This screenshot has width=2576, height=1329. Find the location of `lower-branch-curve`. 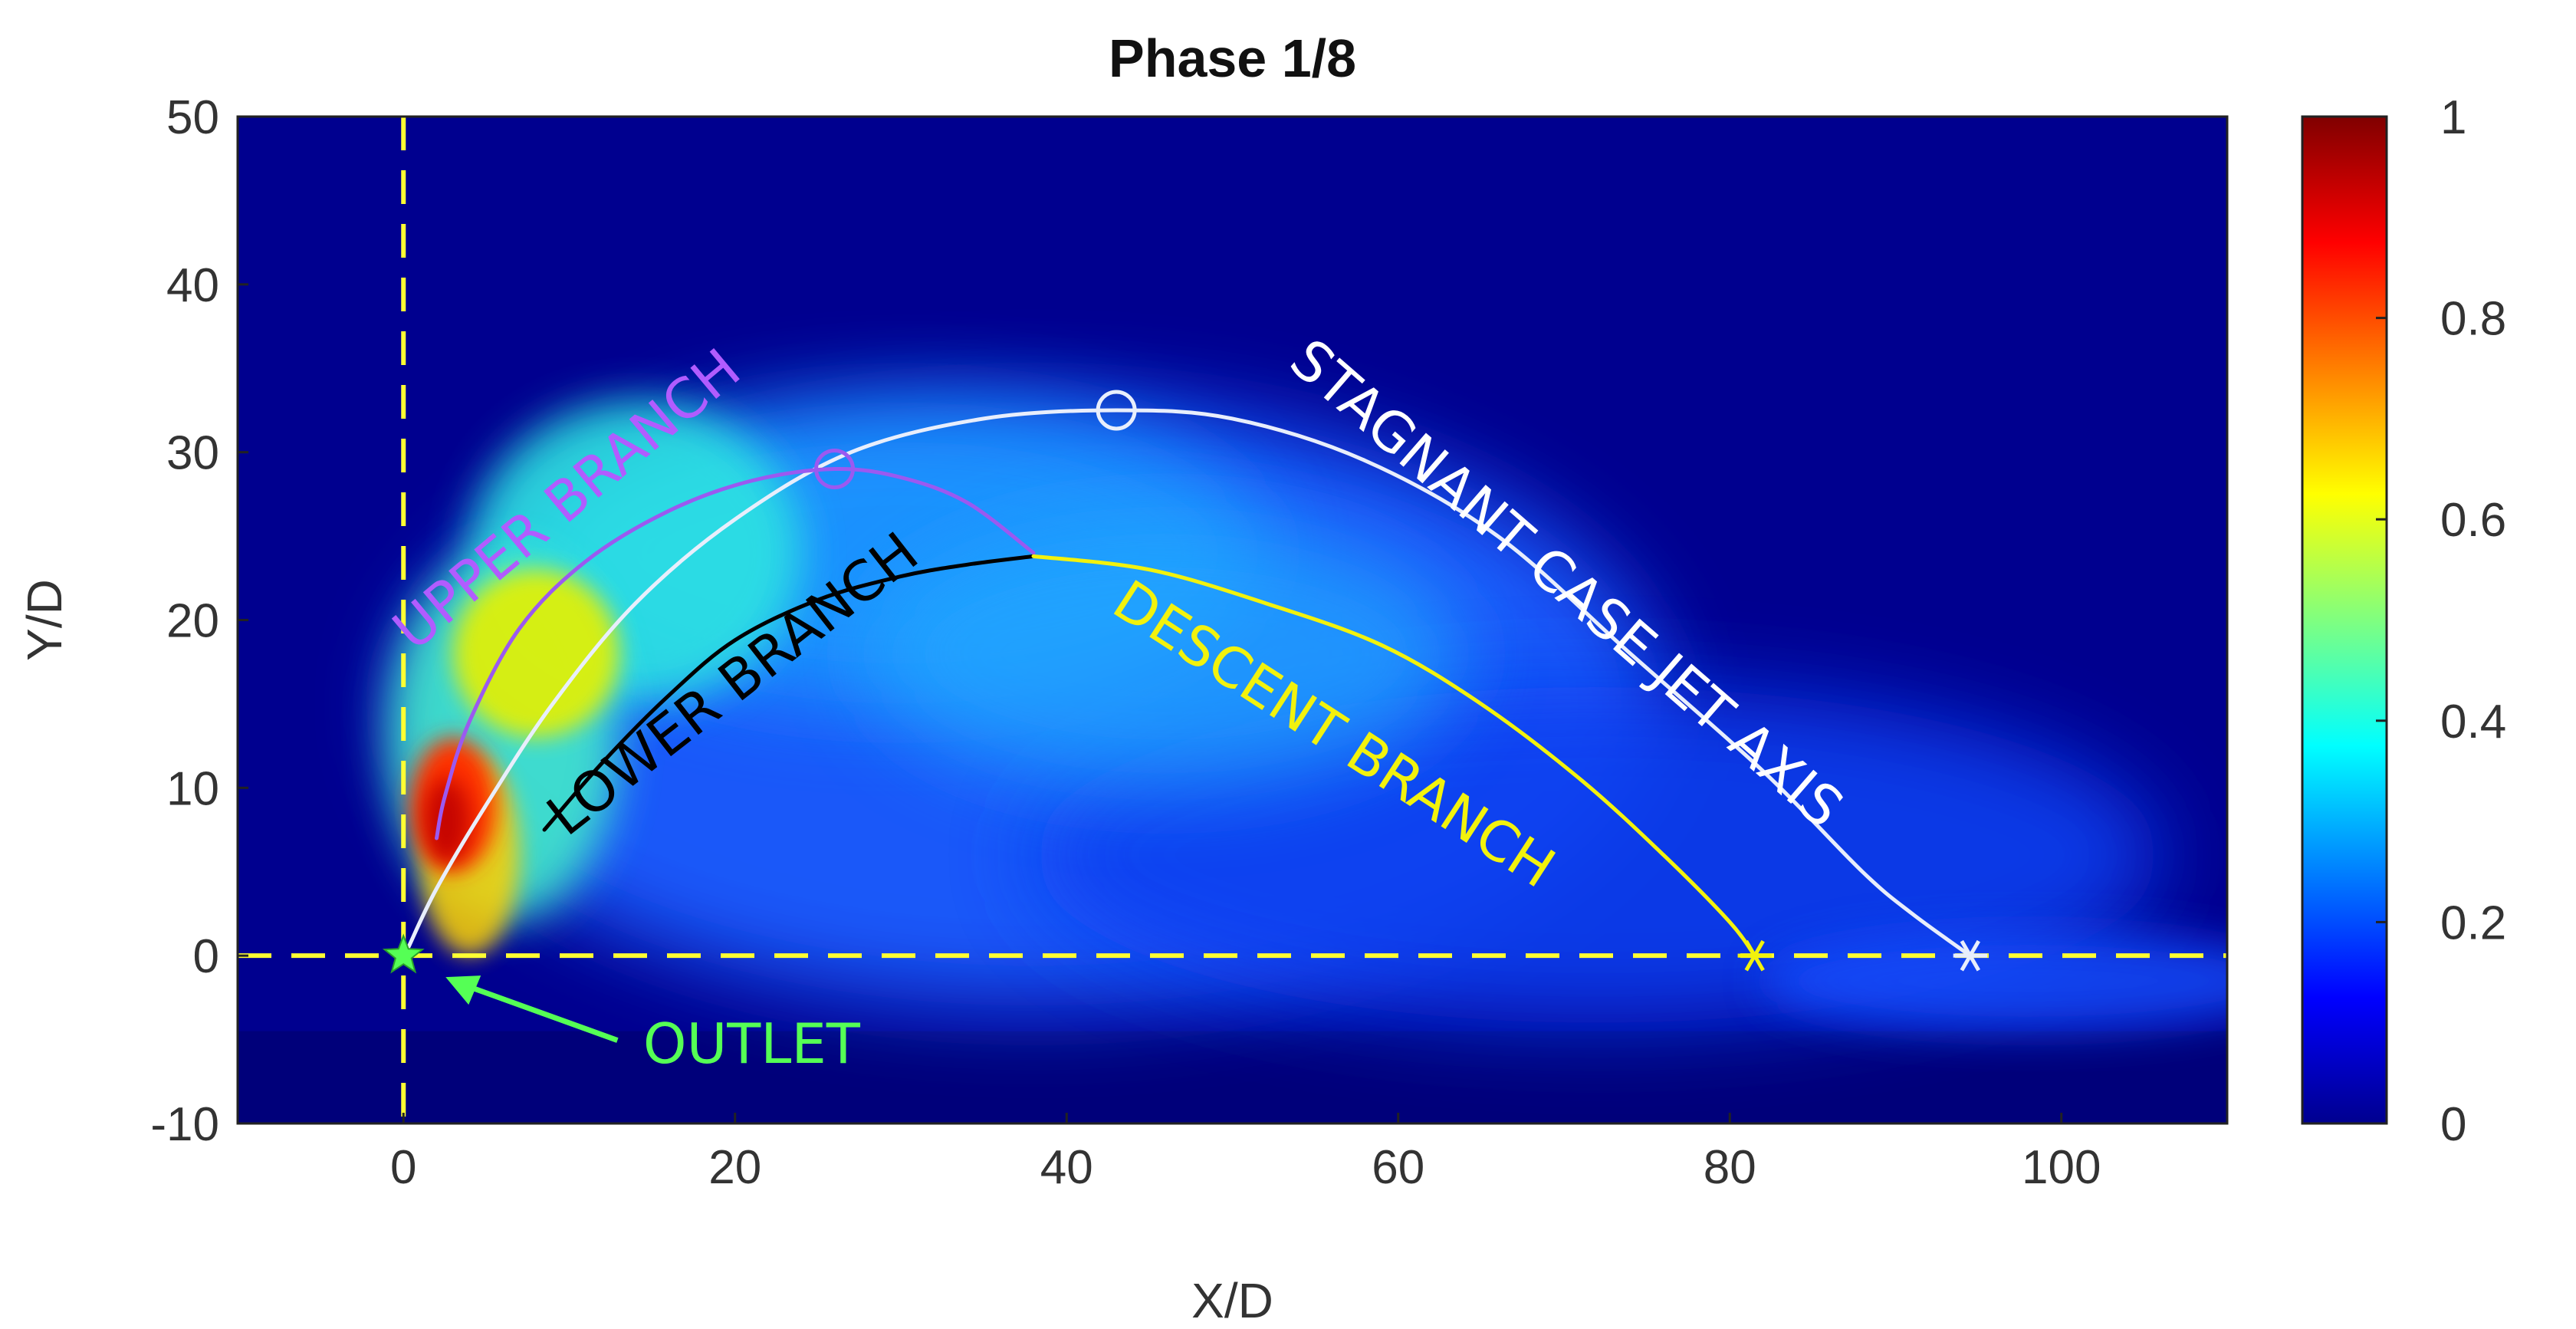

lower-branch-curve is located at coordinates (789, 693).